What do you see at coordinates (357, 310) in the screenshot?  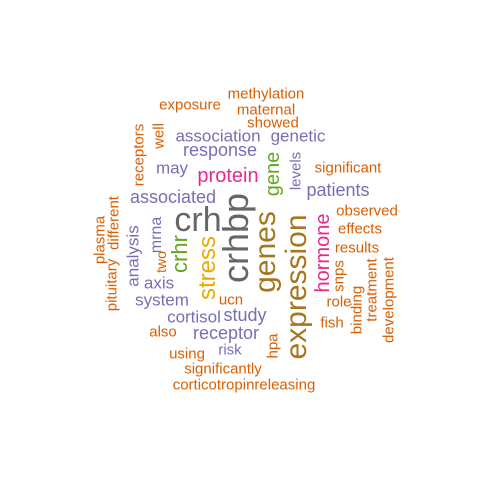 I see `word-binding: binding` at bounding box center [357, 310].